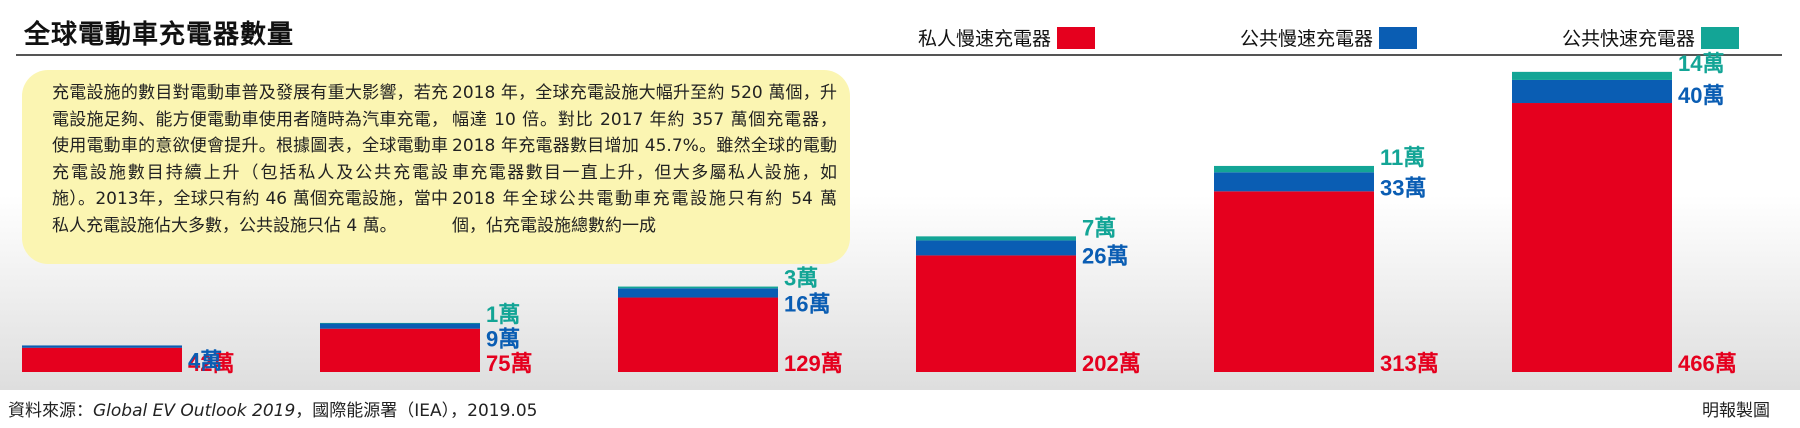  I want to click on data-label-private-slow-4: 313萬, so click(1409, 363).